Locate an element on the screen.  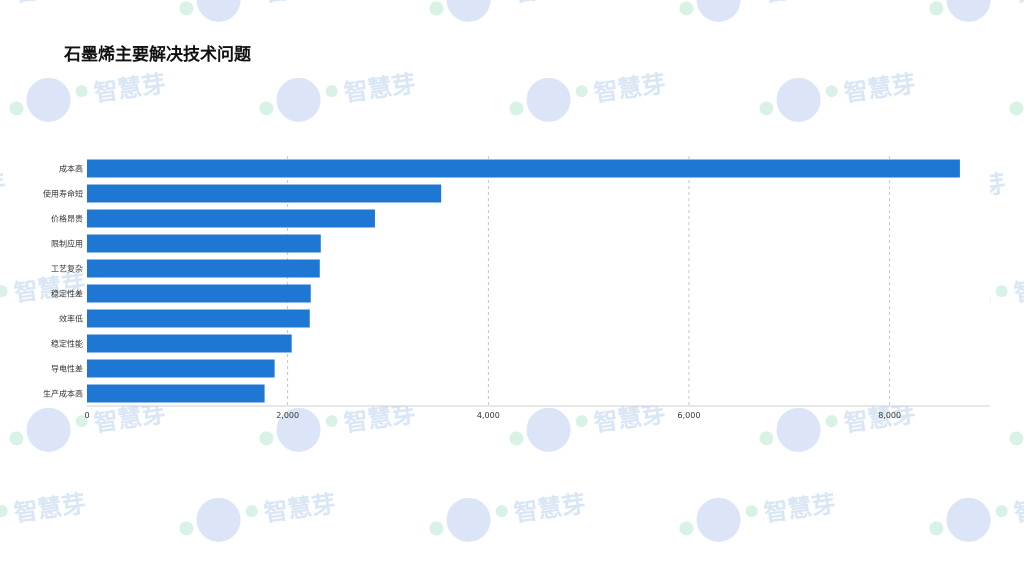
y-tick-label: 使用寿命短 is located at coordinates (63, 194).